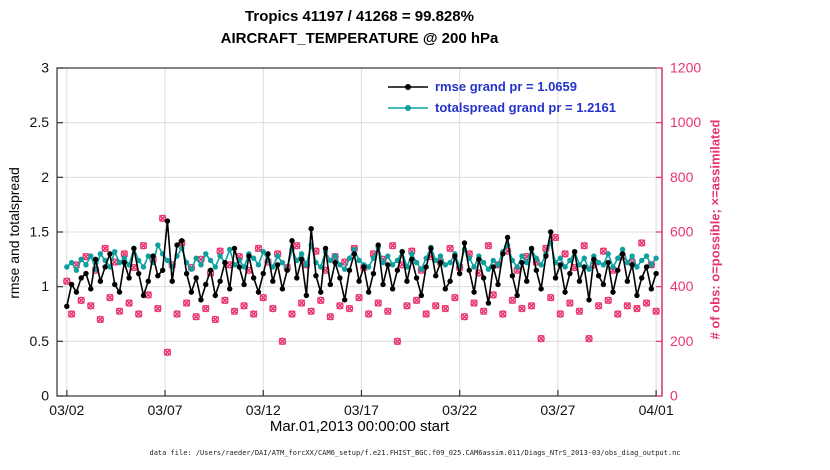 This screenshot has width=830, height=470. I want to click on svg-text: 03/17, so click(361, 410).